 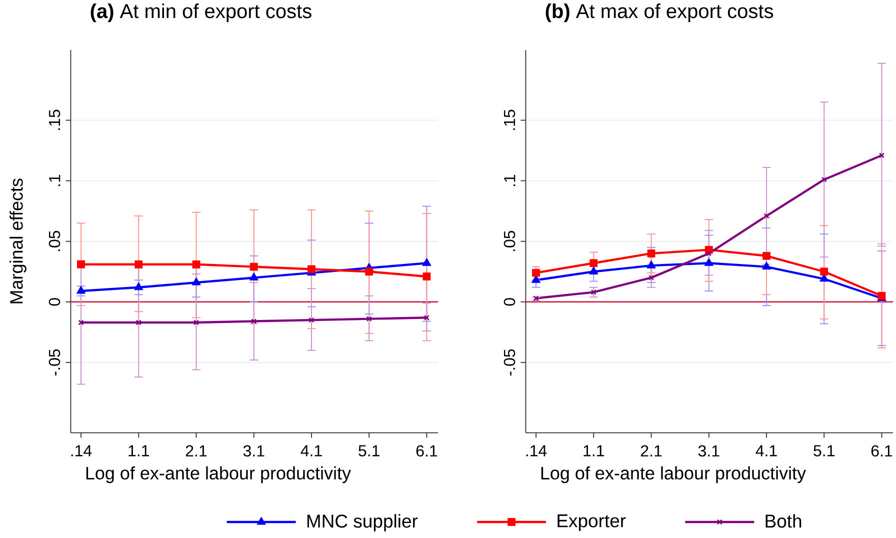 What do you see at coordinates (201, 13) in the screenshot?
I see `chart-title: (a) At min of export costs` at bounding box center [201, 13].